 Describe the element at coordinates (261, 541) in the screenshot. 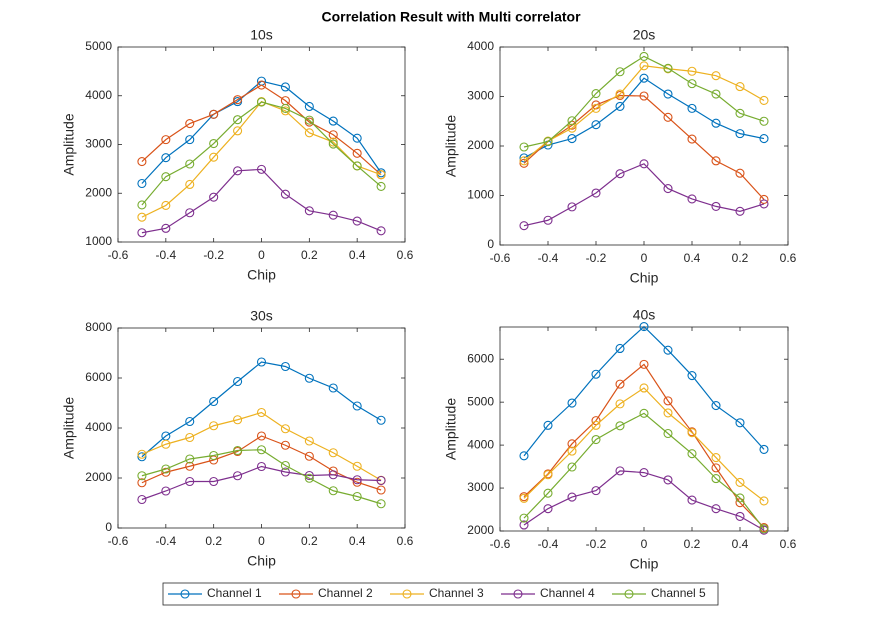

I see `x-tick-label: 0` at that location.